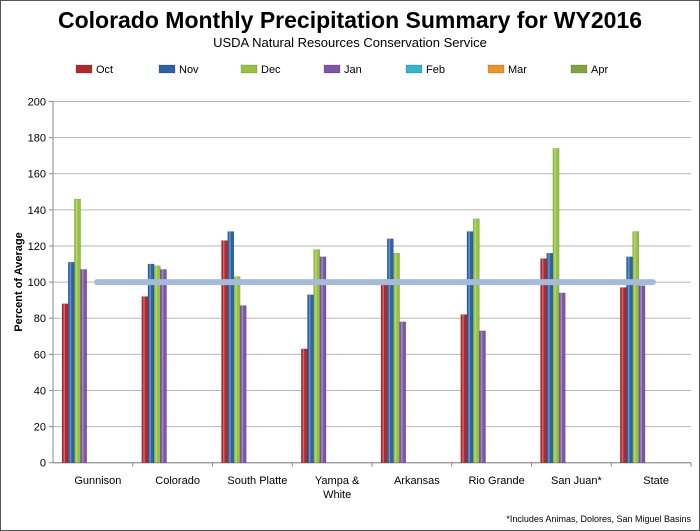 The image size is (700, 531). I want to click on legend-label-apr: Apr, so click(599, 70).